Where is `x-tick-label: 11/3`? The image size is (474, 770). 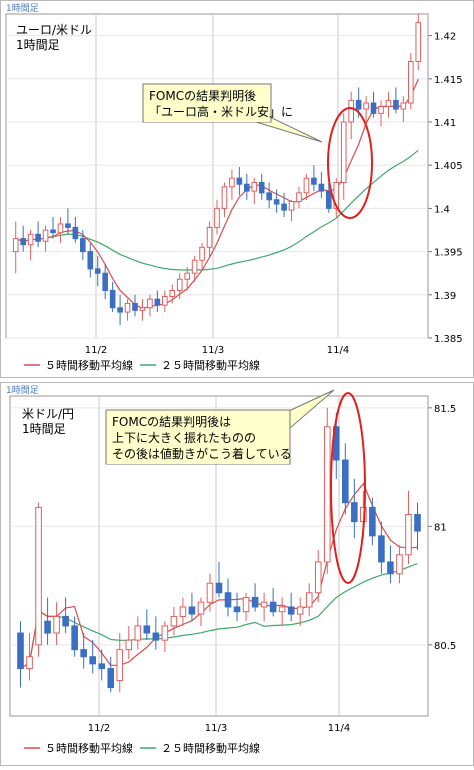 x-tick-label: 11/3 is located at coordinates (213, 350).